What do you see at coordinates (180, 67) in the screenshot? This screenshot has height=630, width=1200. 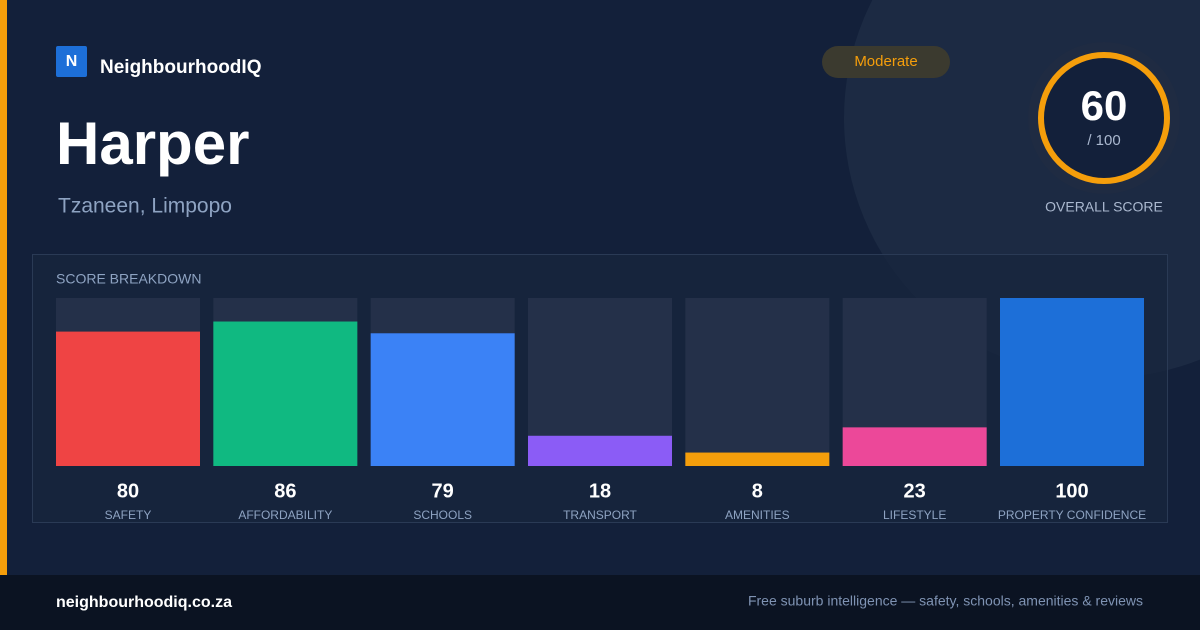 I see `brand: NeighbourhoodIQ` at bounding box center [180, 67].